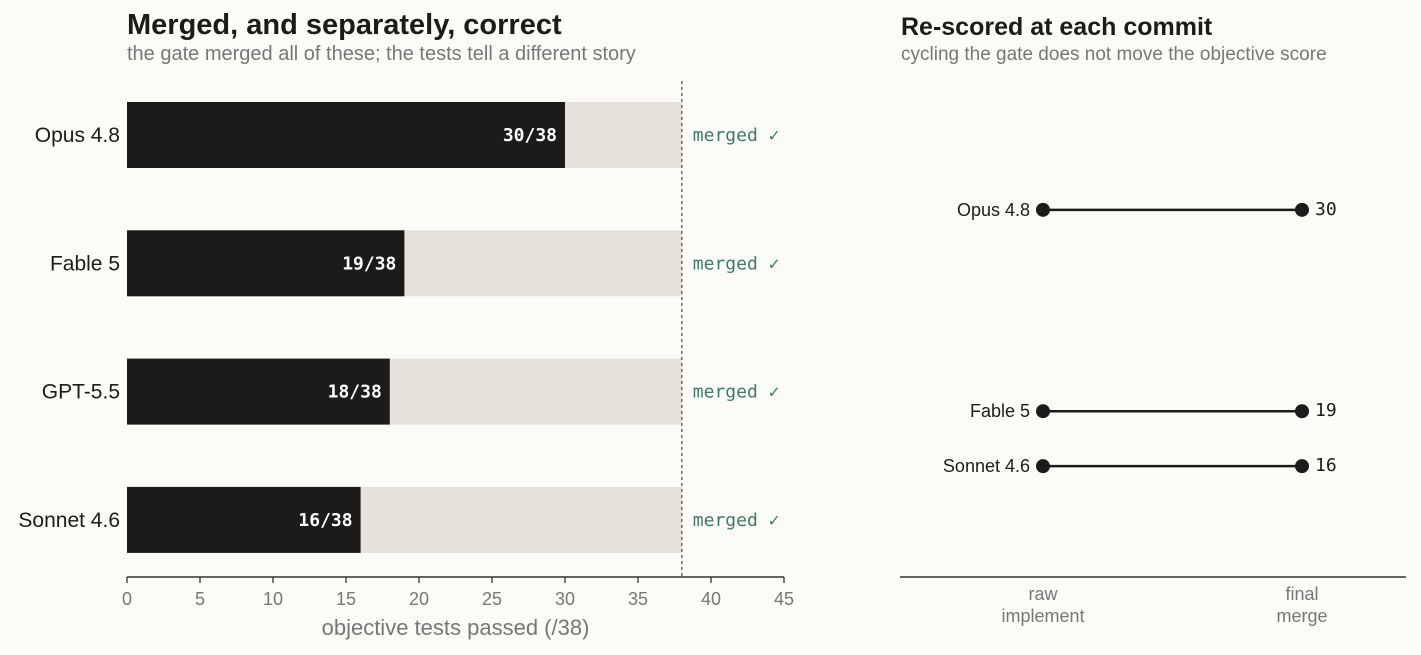 The width and height of the screenshot is (1421, 655). I want to click on category-label: Sonnet 4.6, so click(69, 520).